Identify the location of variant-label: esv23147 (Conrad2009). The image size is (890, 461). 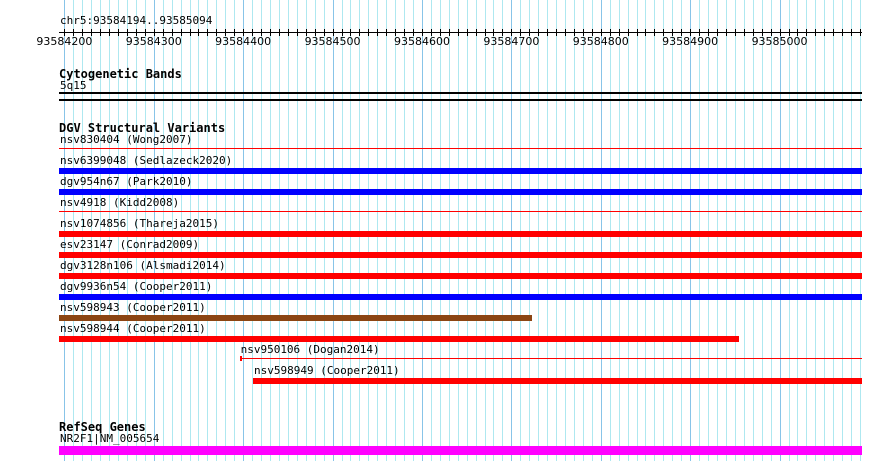
(130, 244).